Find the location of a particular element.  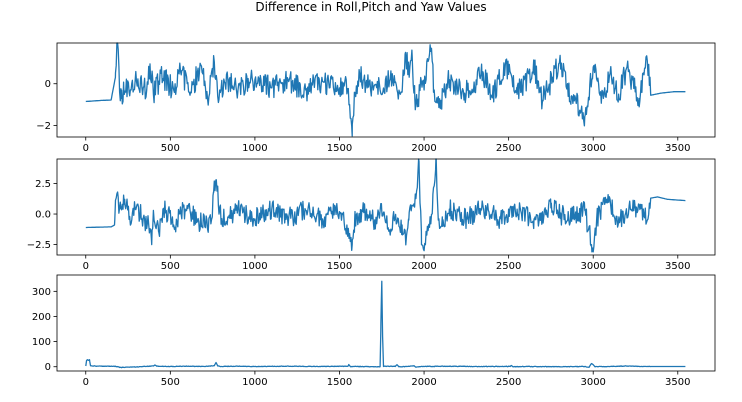

roll-ytick-label: 0 is located at coordinates (48, 84).